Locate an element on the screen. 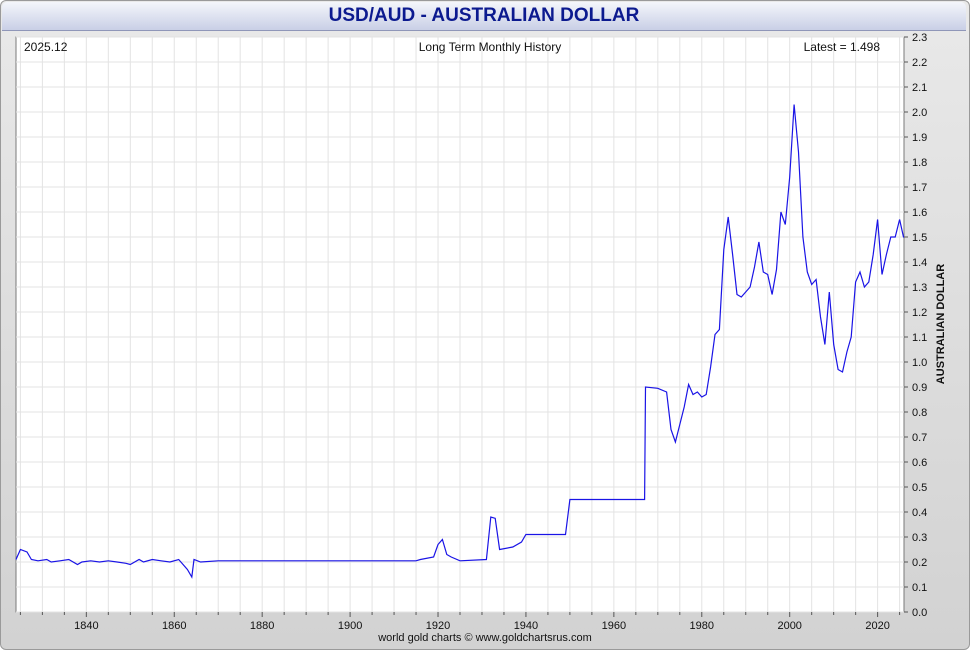 This screenshot has width=970, height=650. x-tick-label: 1980 is located at coordinates (702, 626).